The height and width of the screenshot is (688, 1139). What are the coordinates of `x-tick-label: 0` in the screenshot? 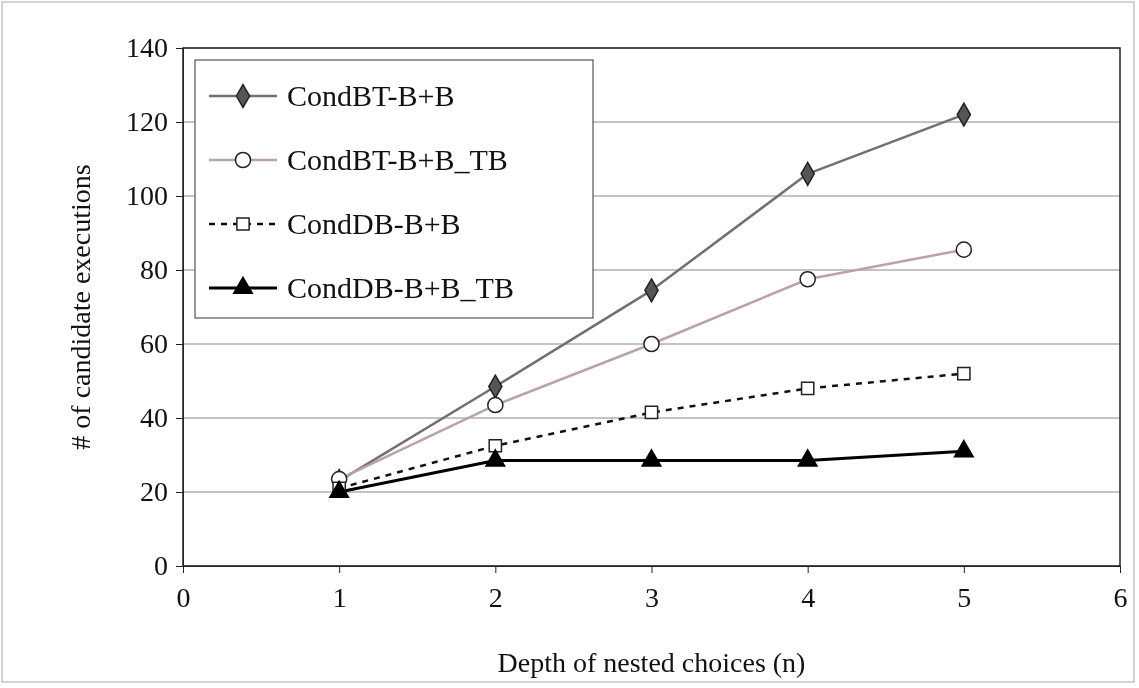 It's located at (183, 597).